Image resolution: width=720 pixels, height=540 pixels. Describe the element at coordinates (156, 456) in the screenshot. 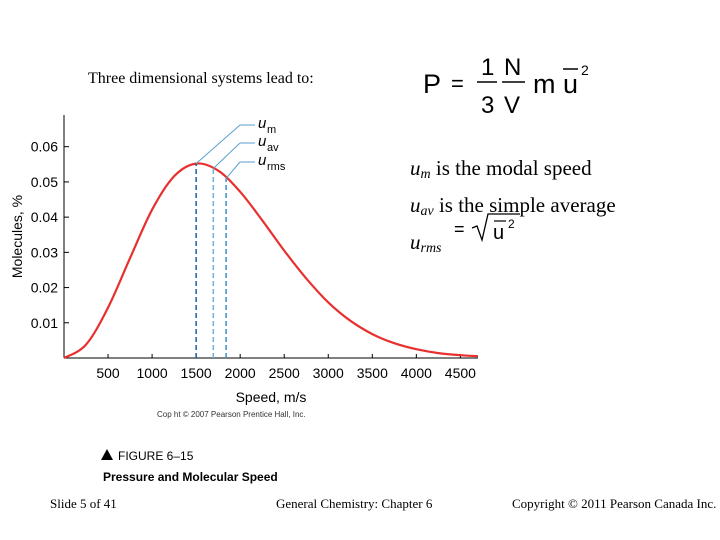

I see `figure-label: FIGURE 6–15` at that location.